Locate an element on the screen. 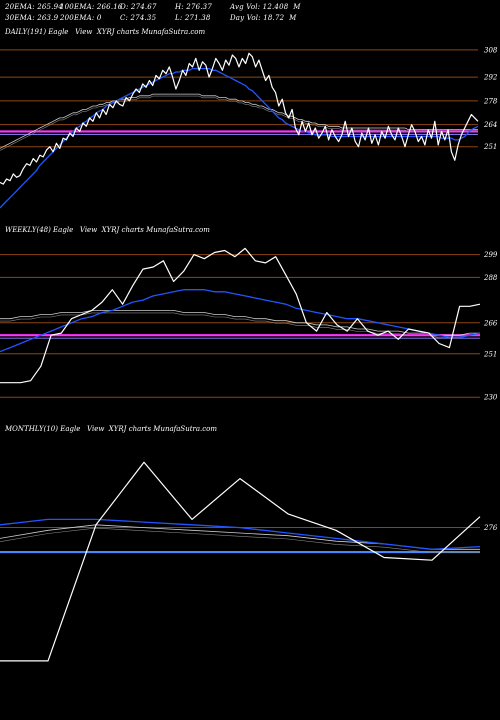 The width and height of the screenshot is (500, 720). panel1-ytick-0: 299 is located at coordinates (490, 255).